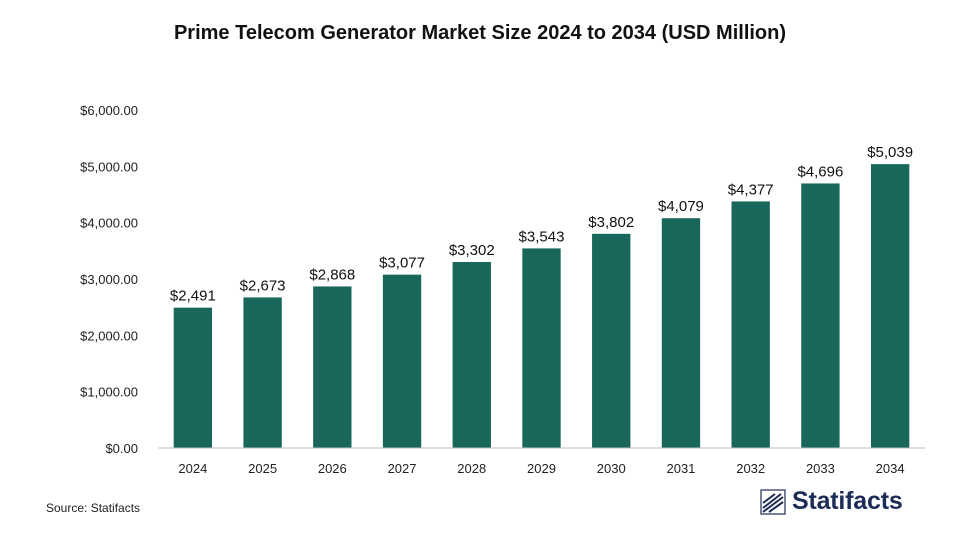 This screenshot has height=540, width=960. I want to click on source-note: Source: Statifacts, so click(93, 508).